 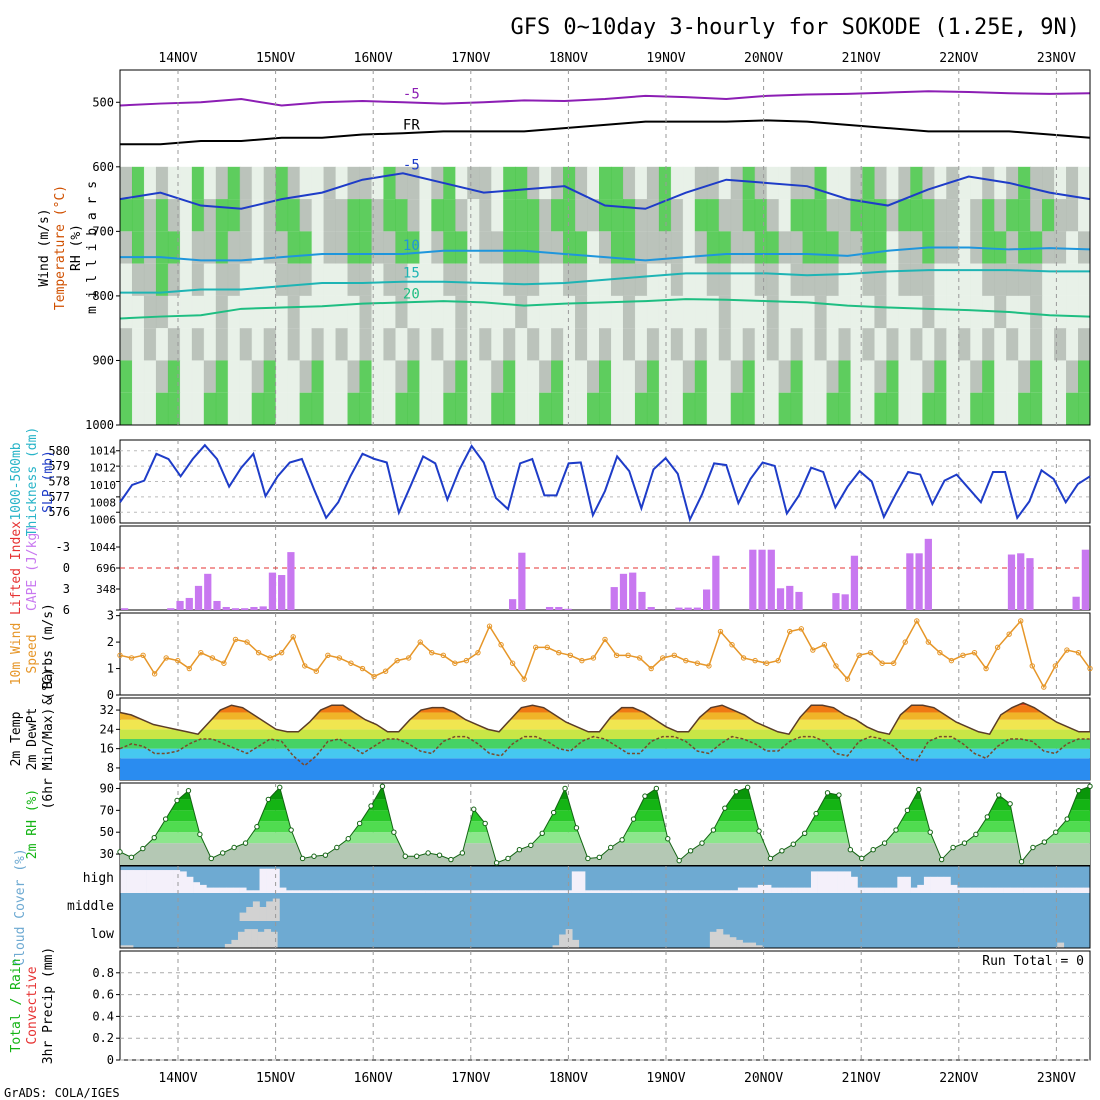 What do you see at coordinates (1056, 1078) in the screenshot?
I see `day-label: 23NOV` at bounding box center [1056, 1078].